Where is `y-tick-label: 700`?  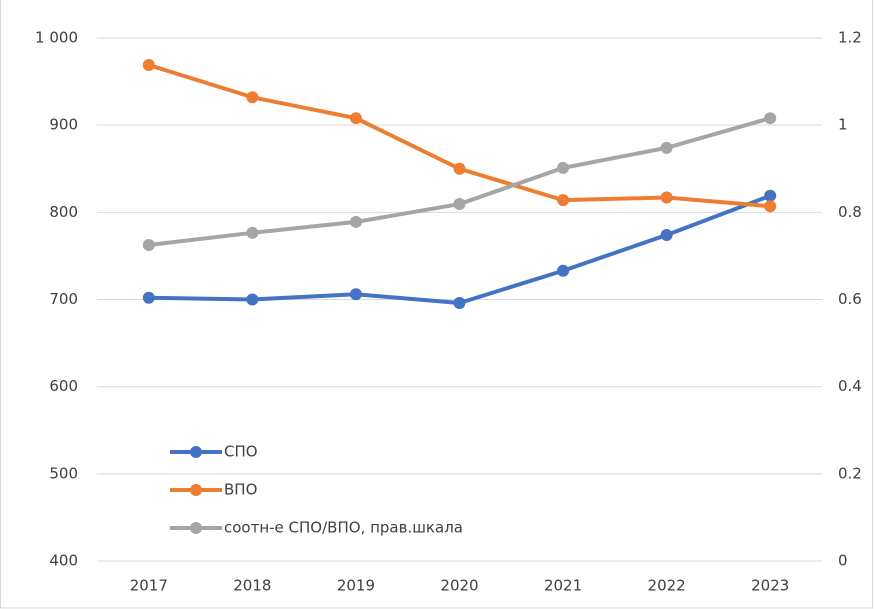
y-tick-label: 700 is located at coordinates (63, 299).